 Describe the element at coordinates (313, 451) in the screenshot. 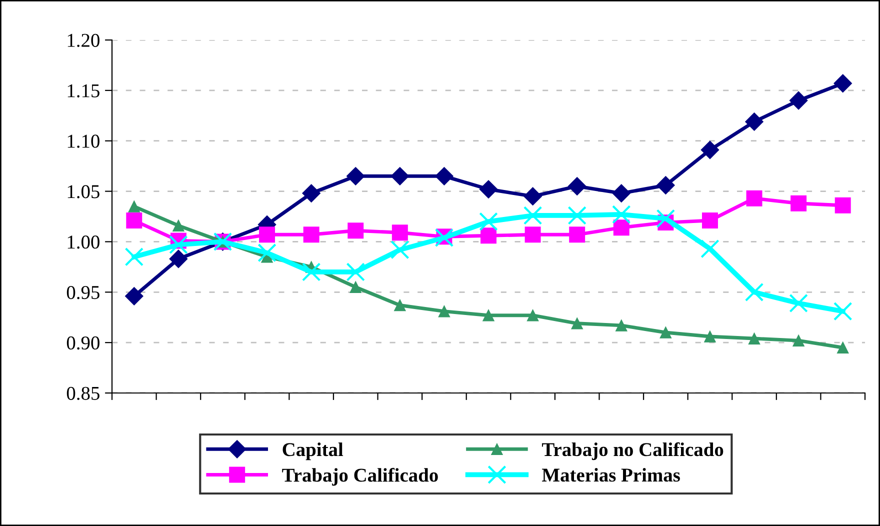

I see `legend-label: Capital` at that location.